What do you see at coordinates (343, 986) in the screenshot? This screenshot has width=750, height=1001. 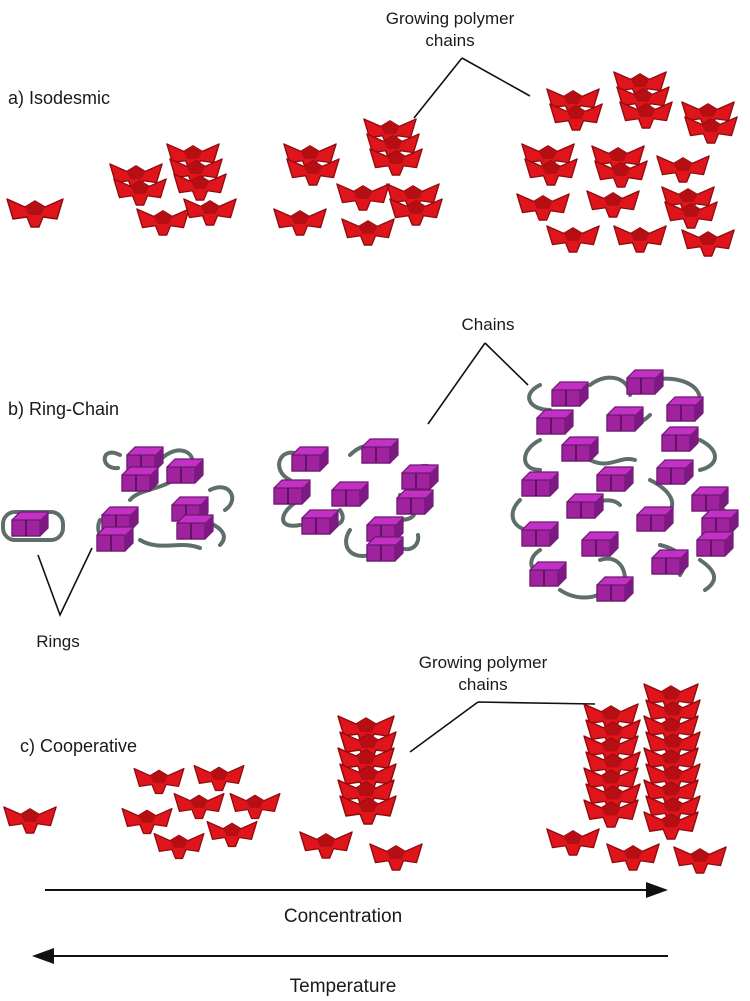 I see `temperature-label: Temperature` at bounding box center [343, 986].